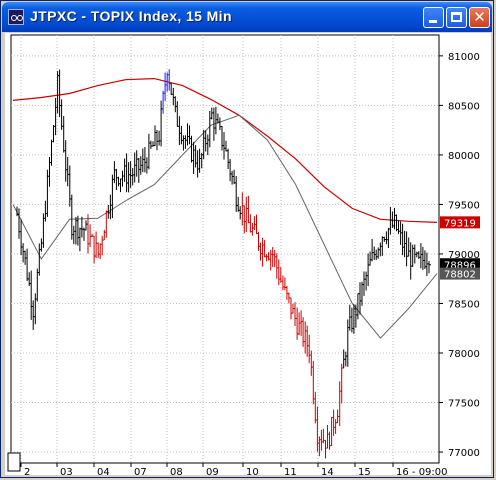 The height and width of the screenshot is (480, 496). I want to click on title-bar: JTPXC - TOPIX Index, 15 Min ✕, so click(247, 17).